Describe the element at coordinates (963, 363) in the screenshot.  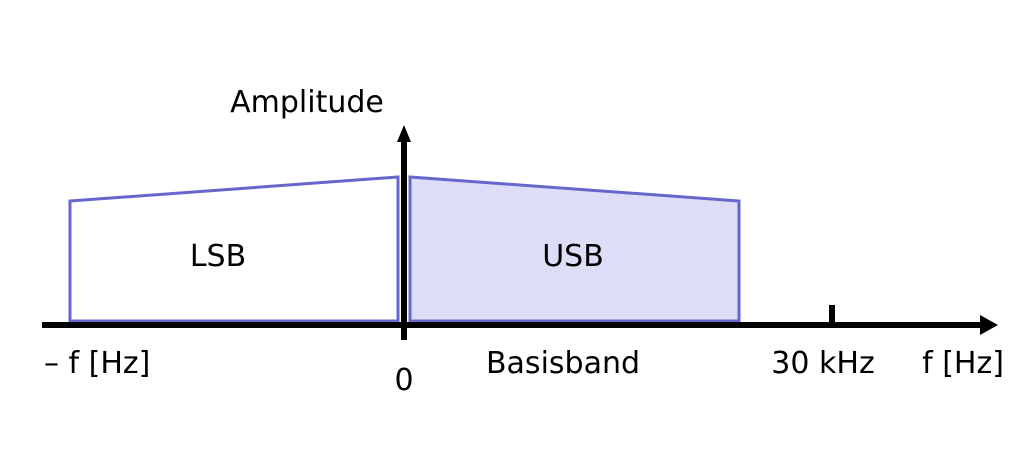
I see `positive-frequency-label: f [Hz]` at that location.